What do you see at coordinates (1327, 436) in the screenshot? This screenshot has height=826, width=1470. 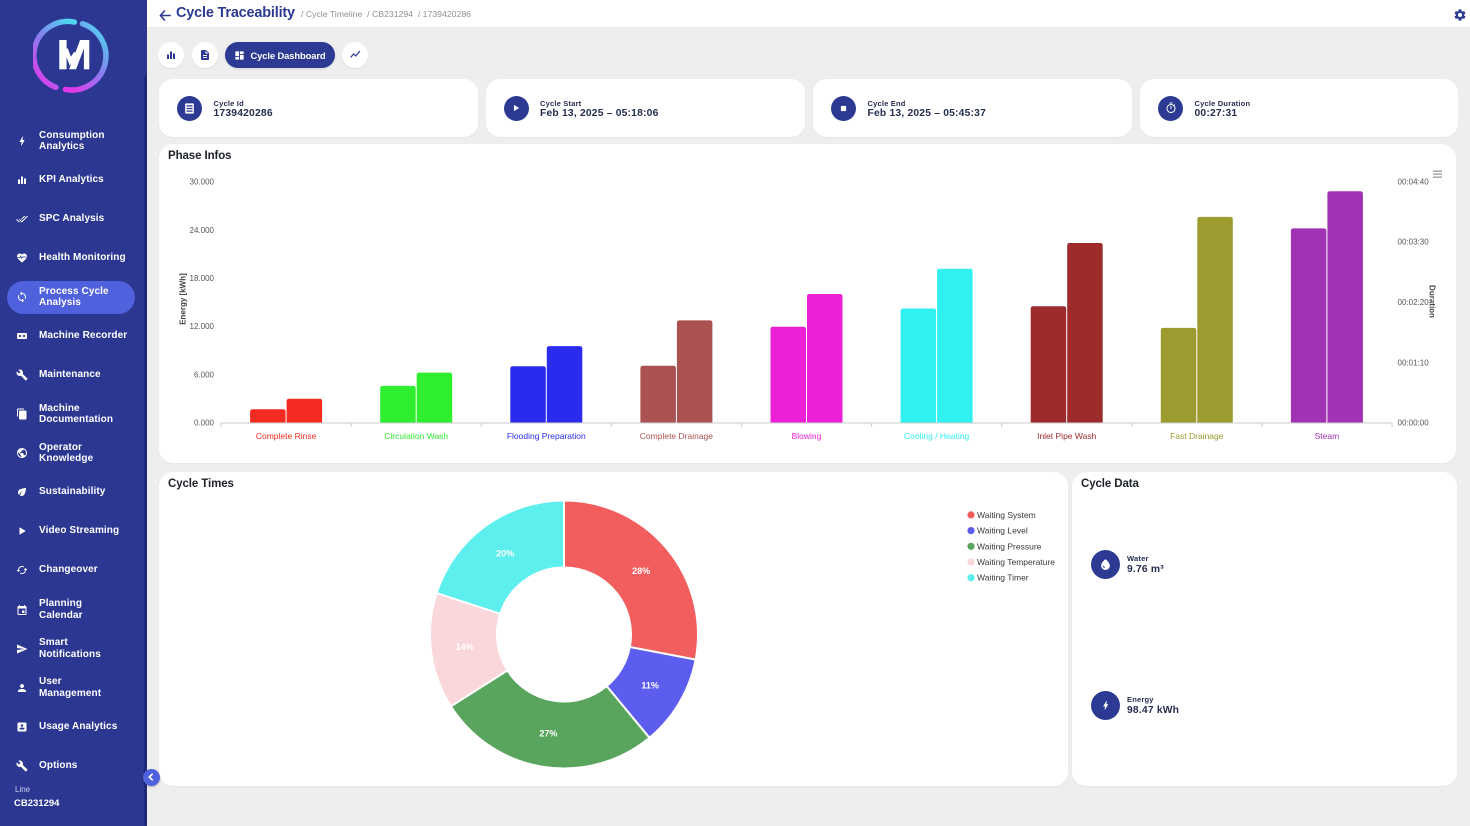 I see `svg-text: Steam` at bounding box center [1327, 436].